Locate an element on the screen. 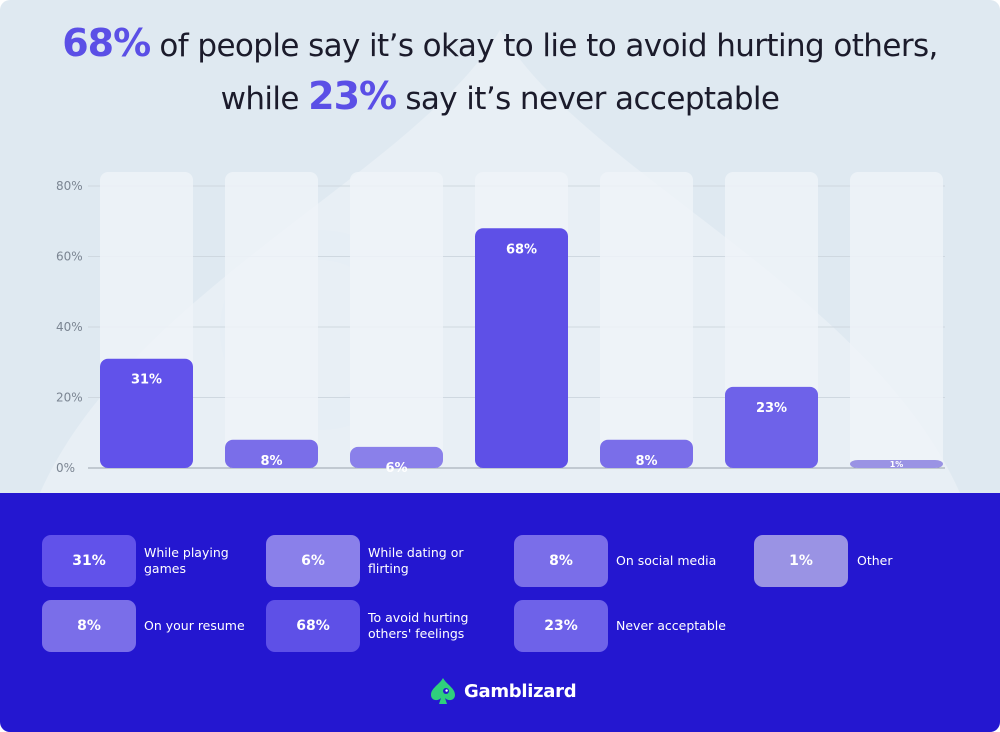 The width and height of the screenshot is (1000, 732). legend-label: To avoid hurting others' feelings is located at coordinates (418, 625).